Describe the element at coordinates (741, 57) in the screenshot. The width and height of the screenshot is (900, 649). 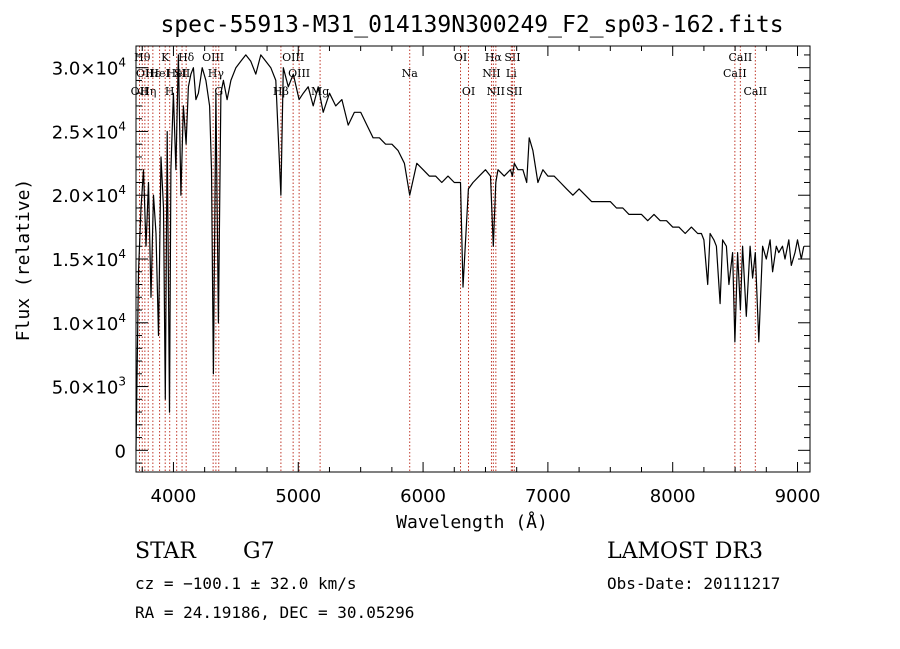
I see `line-label-28: CaII` at that location.